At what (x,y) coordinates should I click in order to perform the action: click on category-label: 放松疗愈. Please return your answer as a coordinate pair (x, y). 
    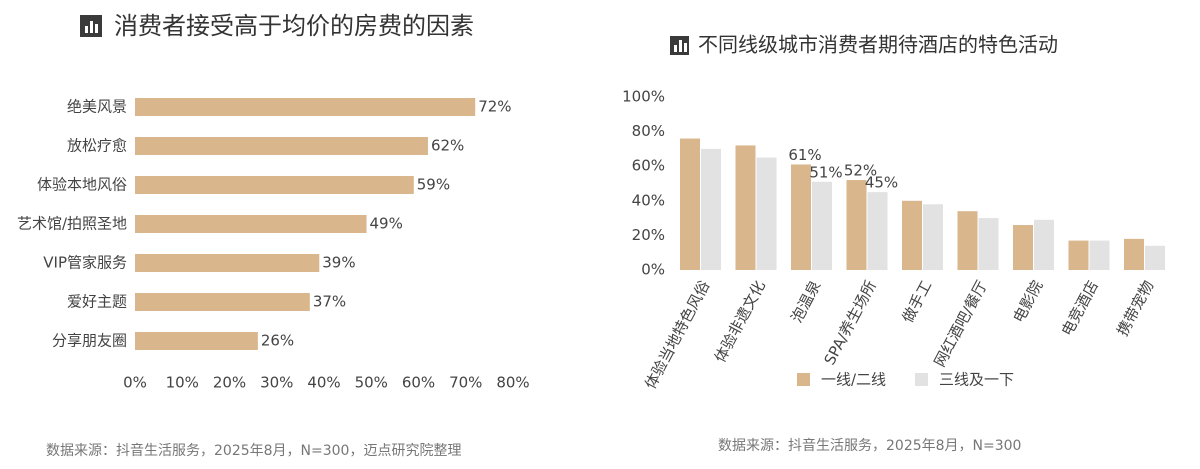
    Looking at the image, I should click on (97, 146).